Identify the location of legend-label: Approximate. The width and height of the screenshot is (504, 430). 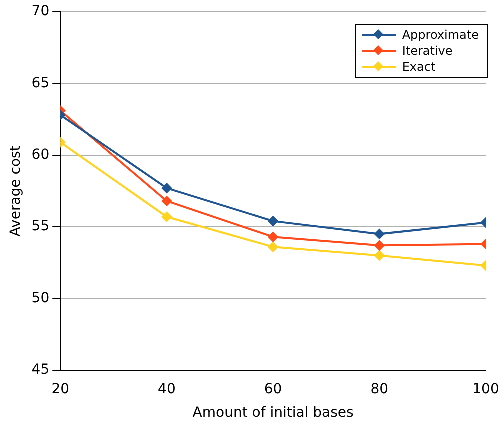
(440, 35).